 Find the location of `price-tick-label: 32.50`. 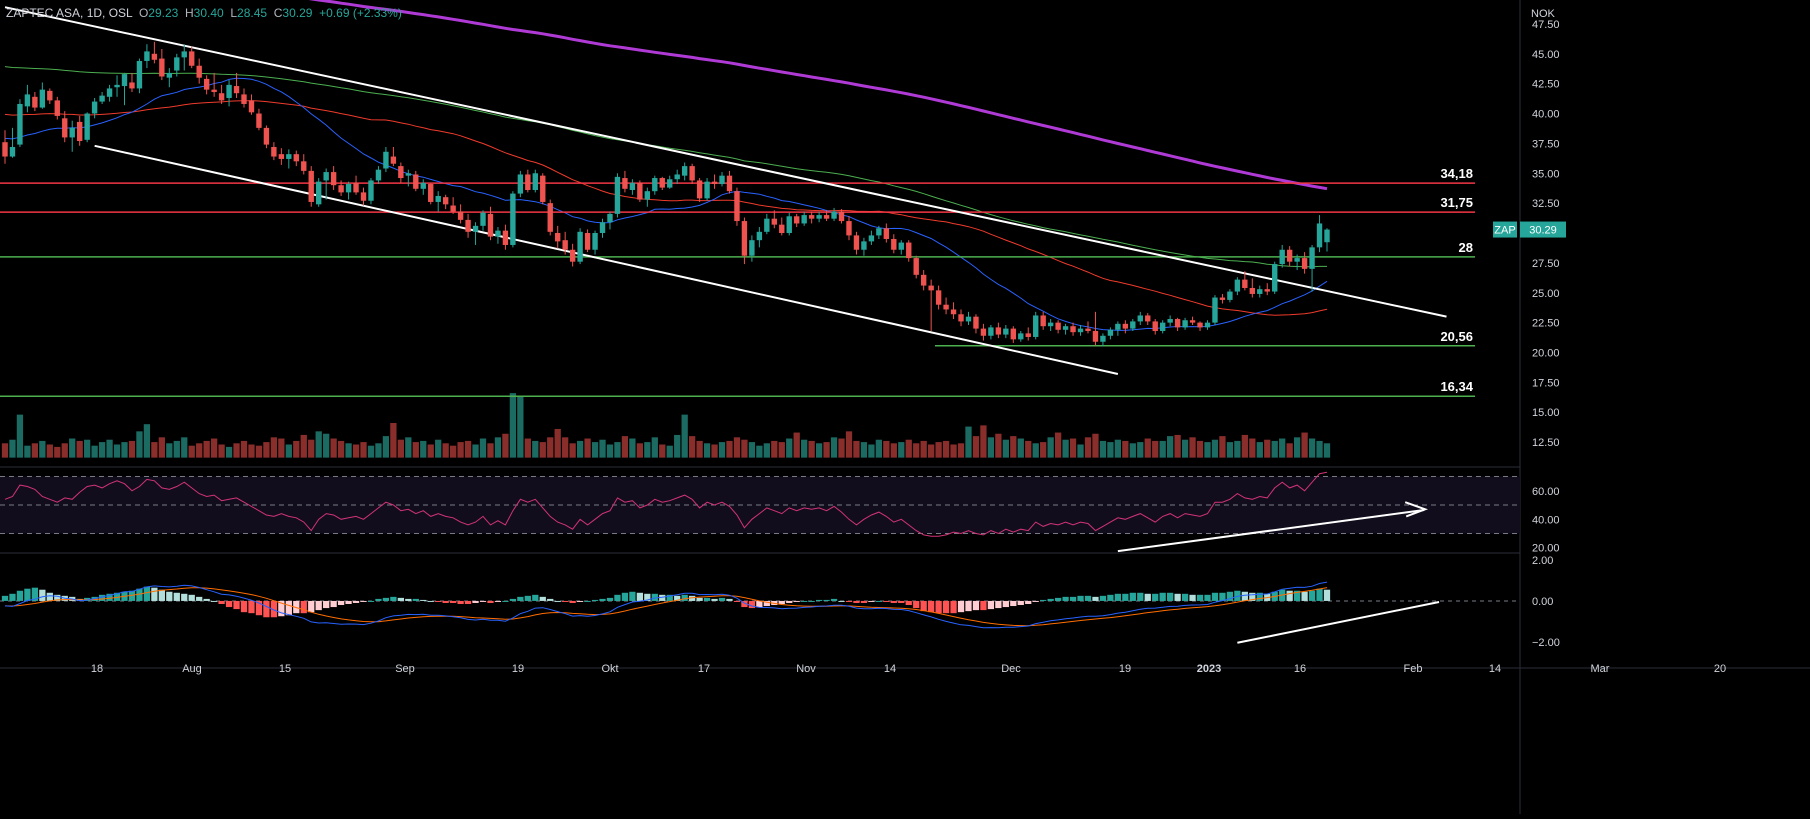

price-tick-label: 32.50 is located at coordinates (1546, 204).